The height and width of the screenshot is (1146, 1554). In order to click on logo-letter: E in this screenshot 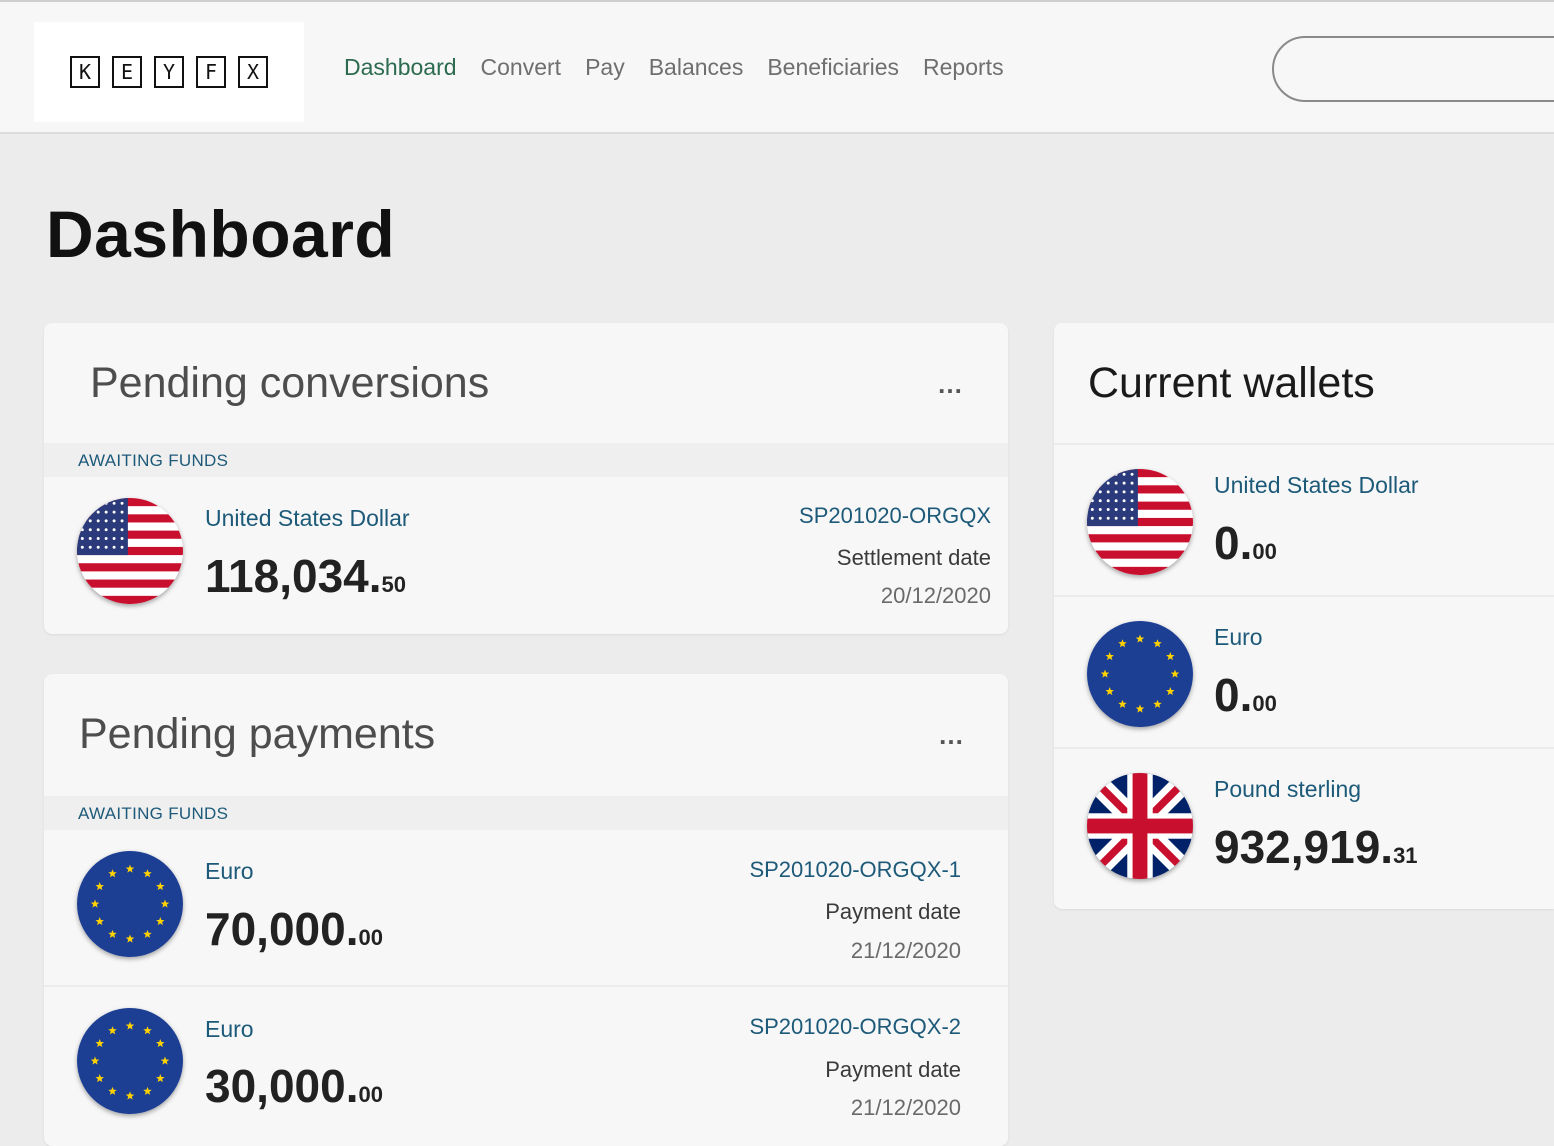, I will do `click(127, 72)`.